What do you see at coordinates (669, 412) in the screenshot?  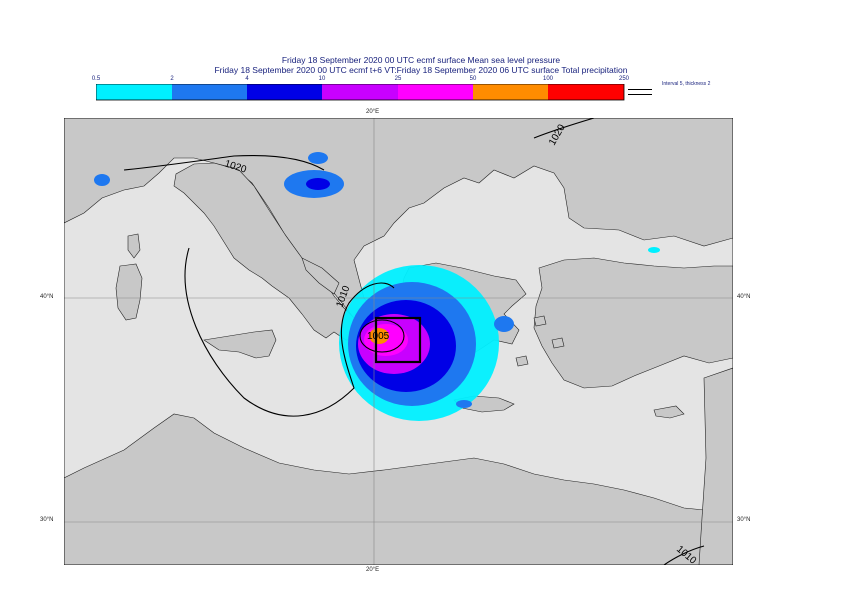 I see `cyprus` at bounding box center [669, 412].